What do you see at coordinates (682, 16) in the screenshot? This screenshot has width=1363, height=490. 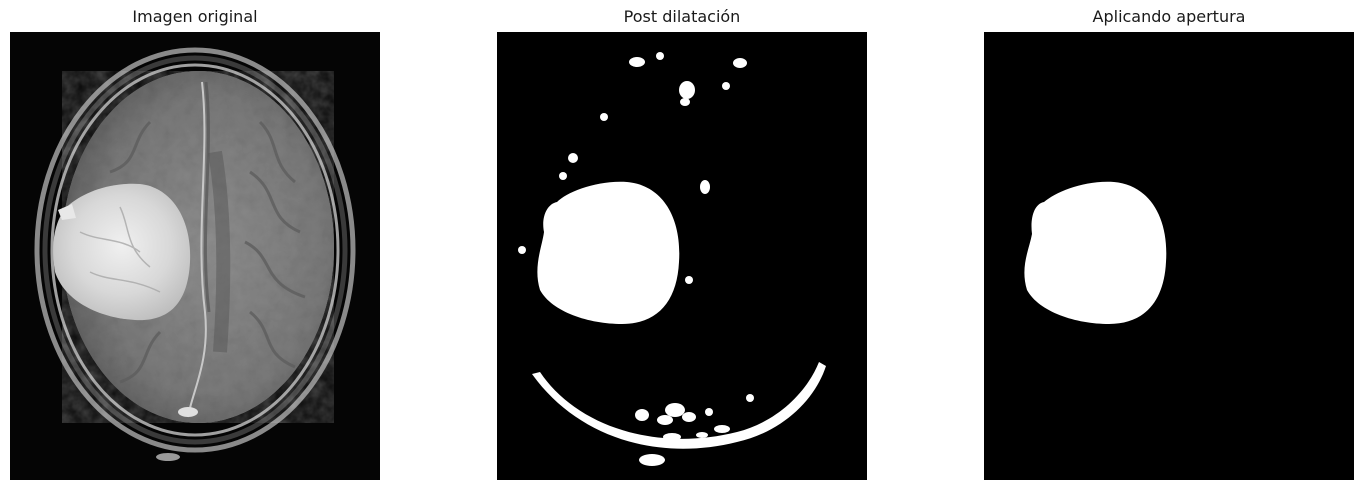 I see `panel-title-post-dilation: Post dilatación` at bounding box center [682, 16].